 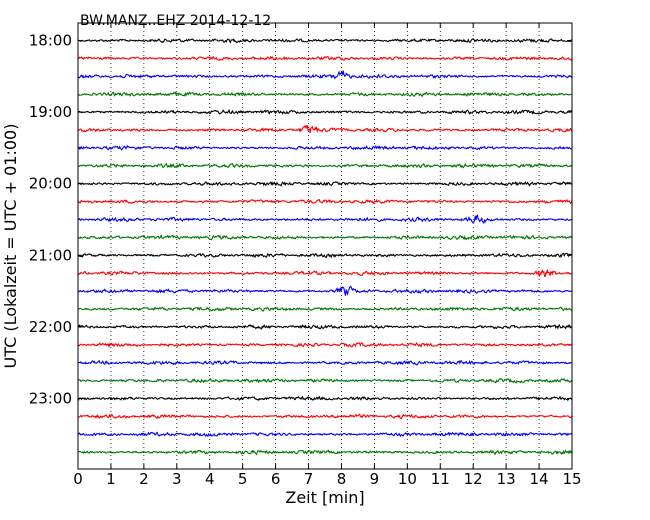 What do you see at coordinates (342, 479) in the screenshot?
I see `x-tick-label: 8` at bounding box center [342, 479].